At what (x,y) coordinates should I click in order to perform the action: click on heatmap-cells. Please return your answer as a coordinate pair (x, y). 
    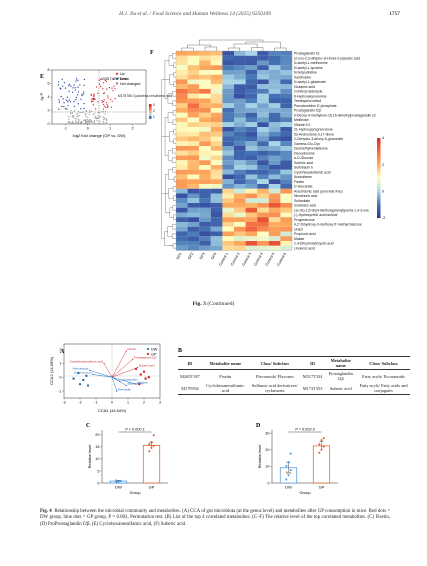
    Looking at the image, I should click on (234, 150).